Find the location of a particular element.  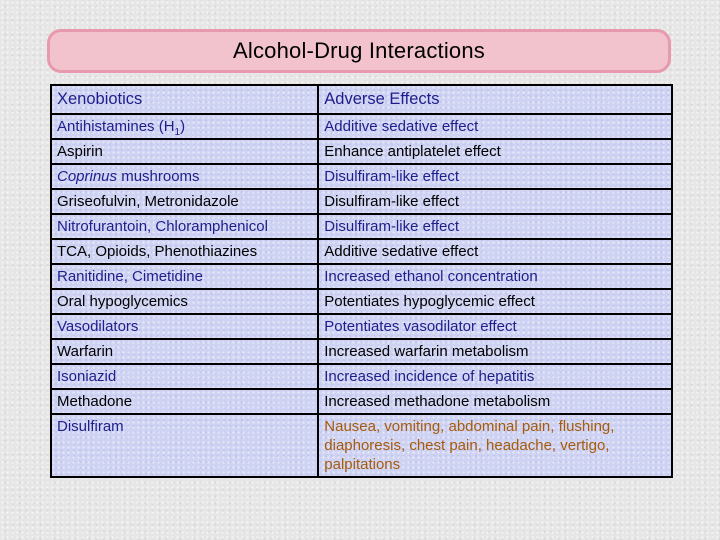

table-header-row: Xenobiotics Adverse Effects is located at coordinates (361, 99).